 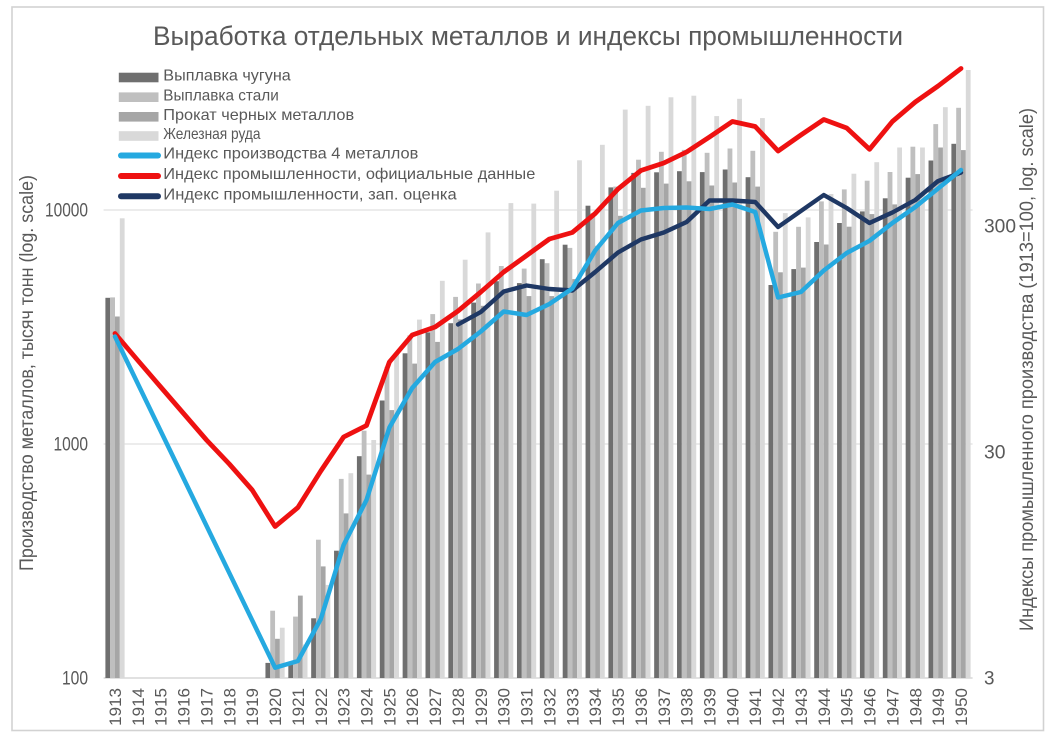 I want to click on svg-text: 1915, so click(x=161, y=707).